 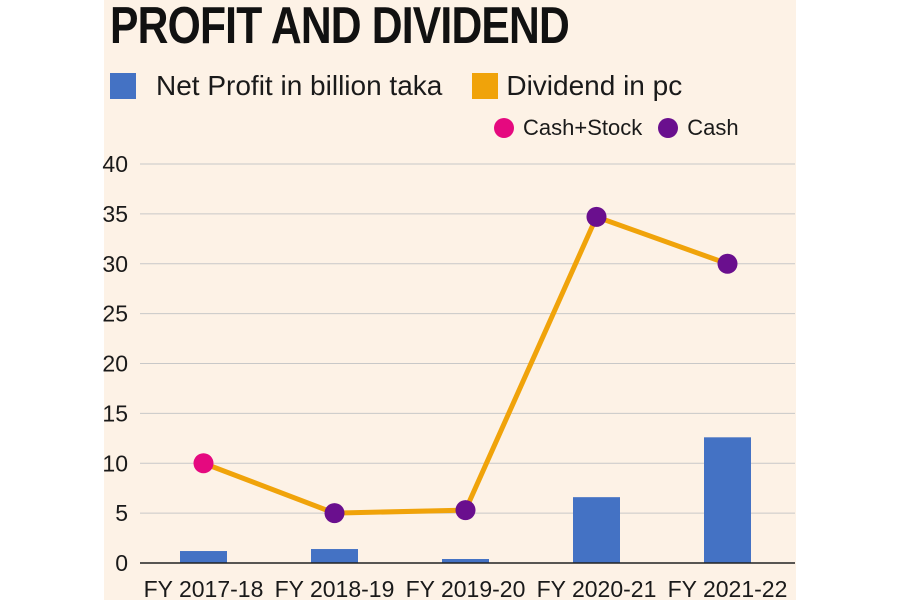 I want to click on y-tick-label: 5, so click(x=121, y=513).